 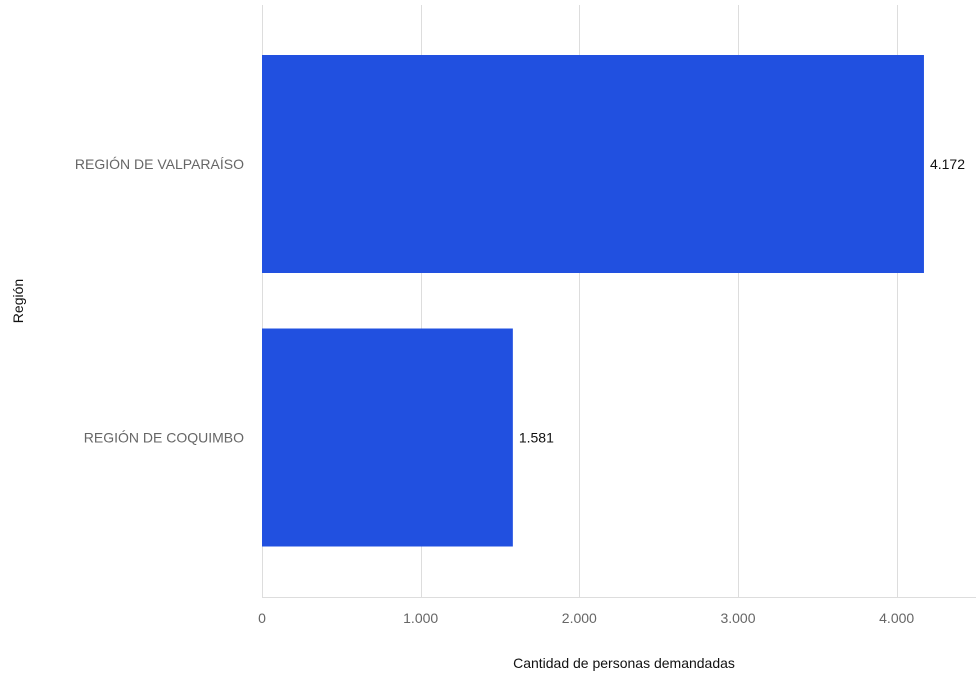 I want to click on x-axis: 0 1.000 2.000 3.000 4.000, so click(x=617, y=611).